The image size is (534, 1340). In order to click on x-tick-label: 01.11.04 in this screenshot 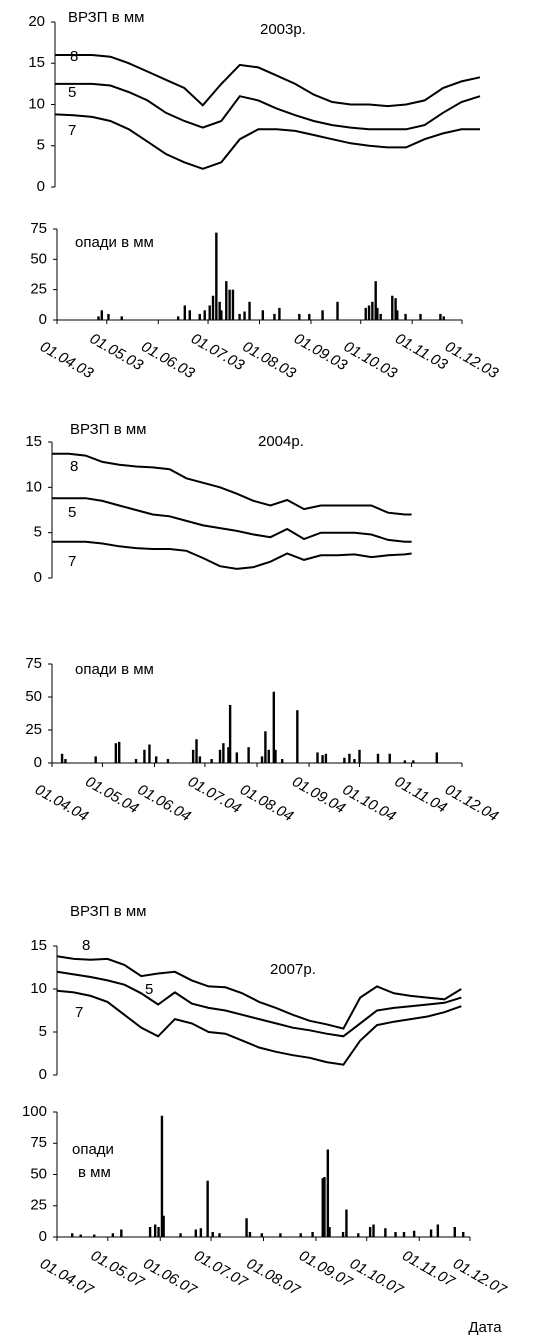, I will do `click(421, 794)`.